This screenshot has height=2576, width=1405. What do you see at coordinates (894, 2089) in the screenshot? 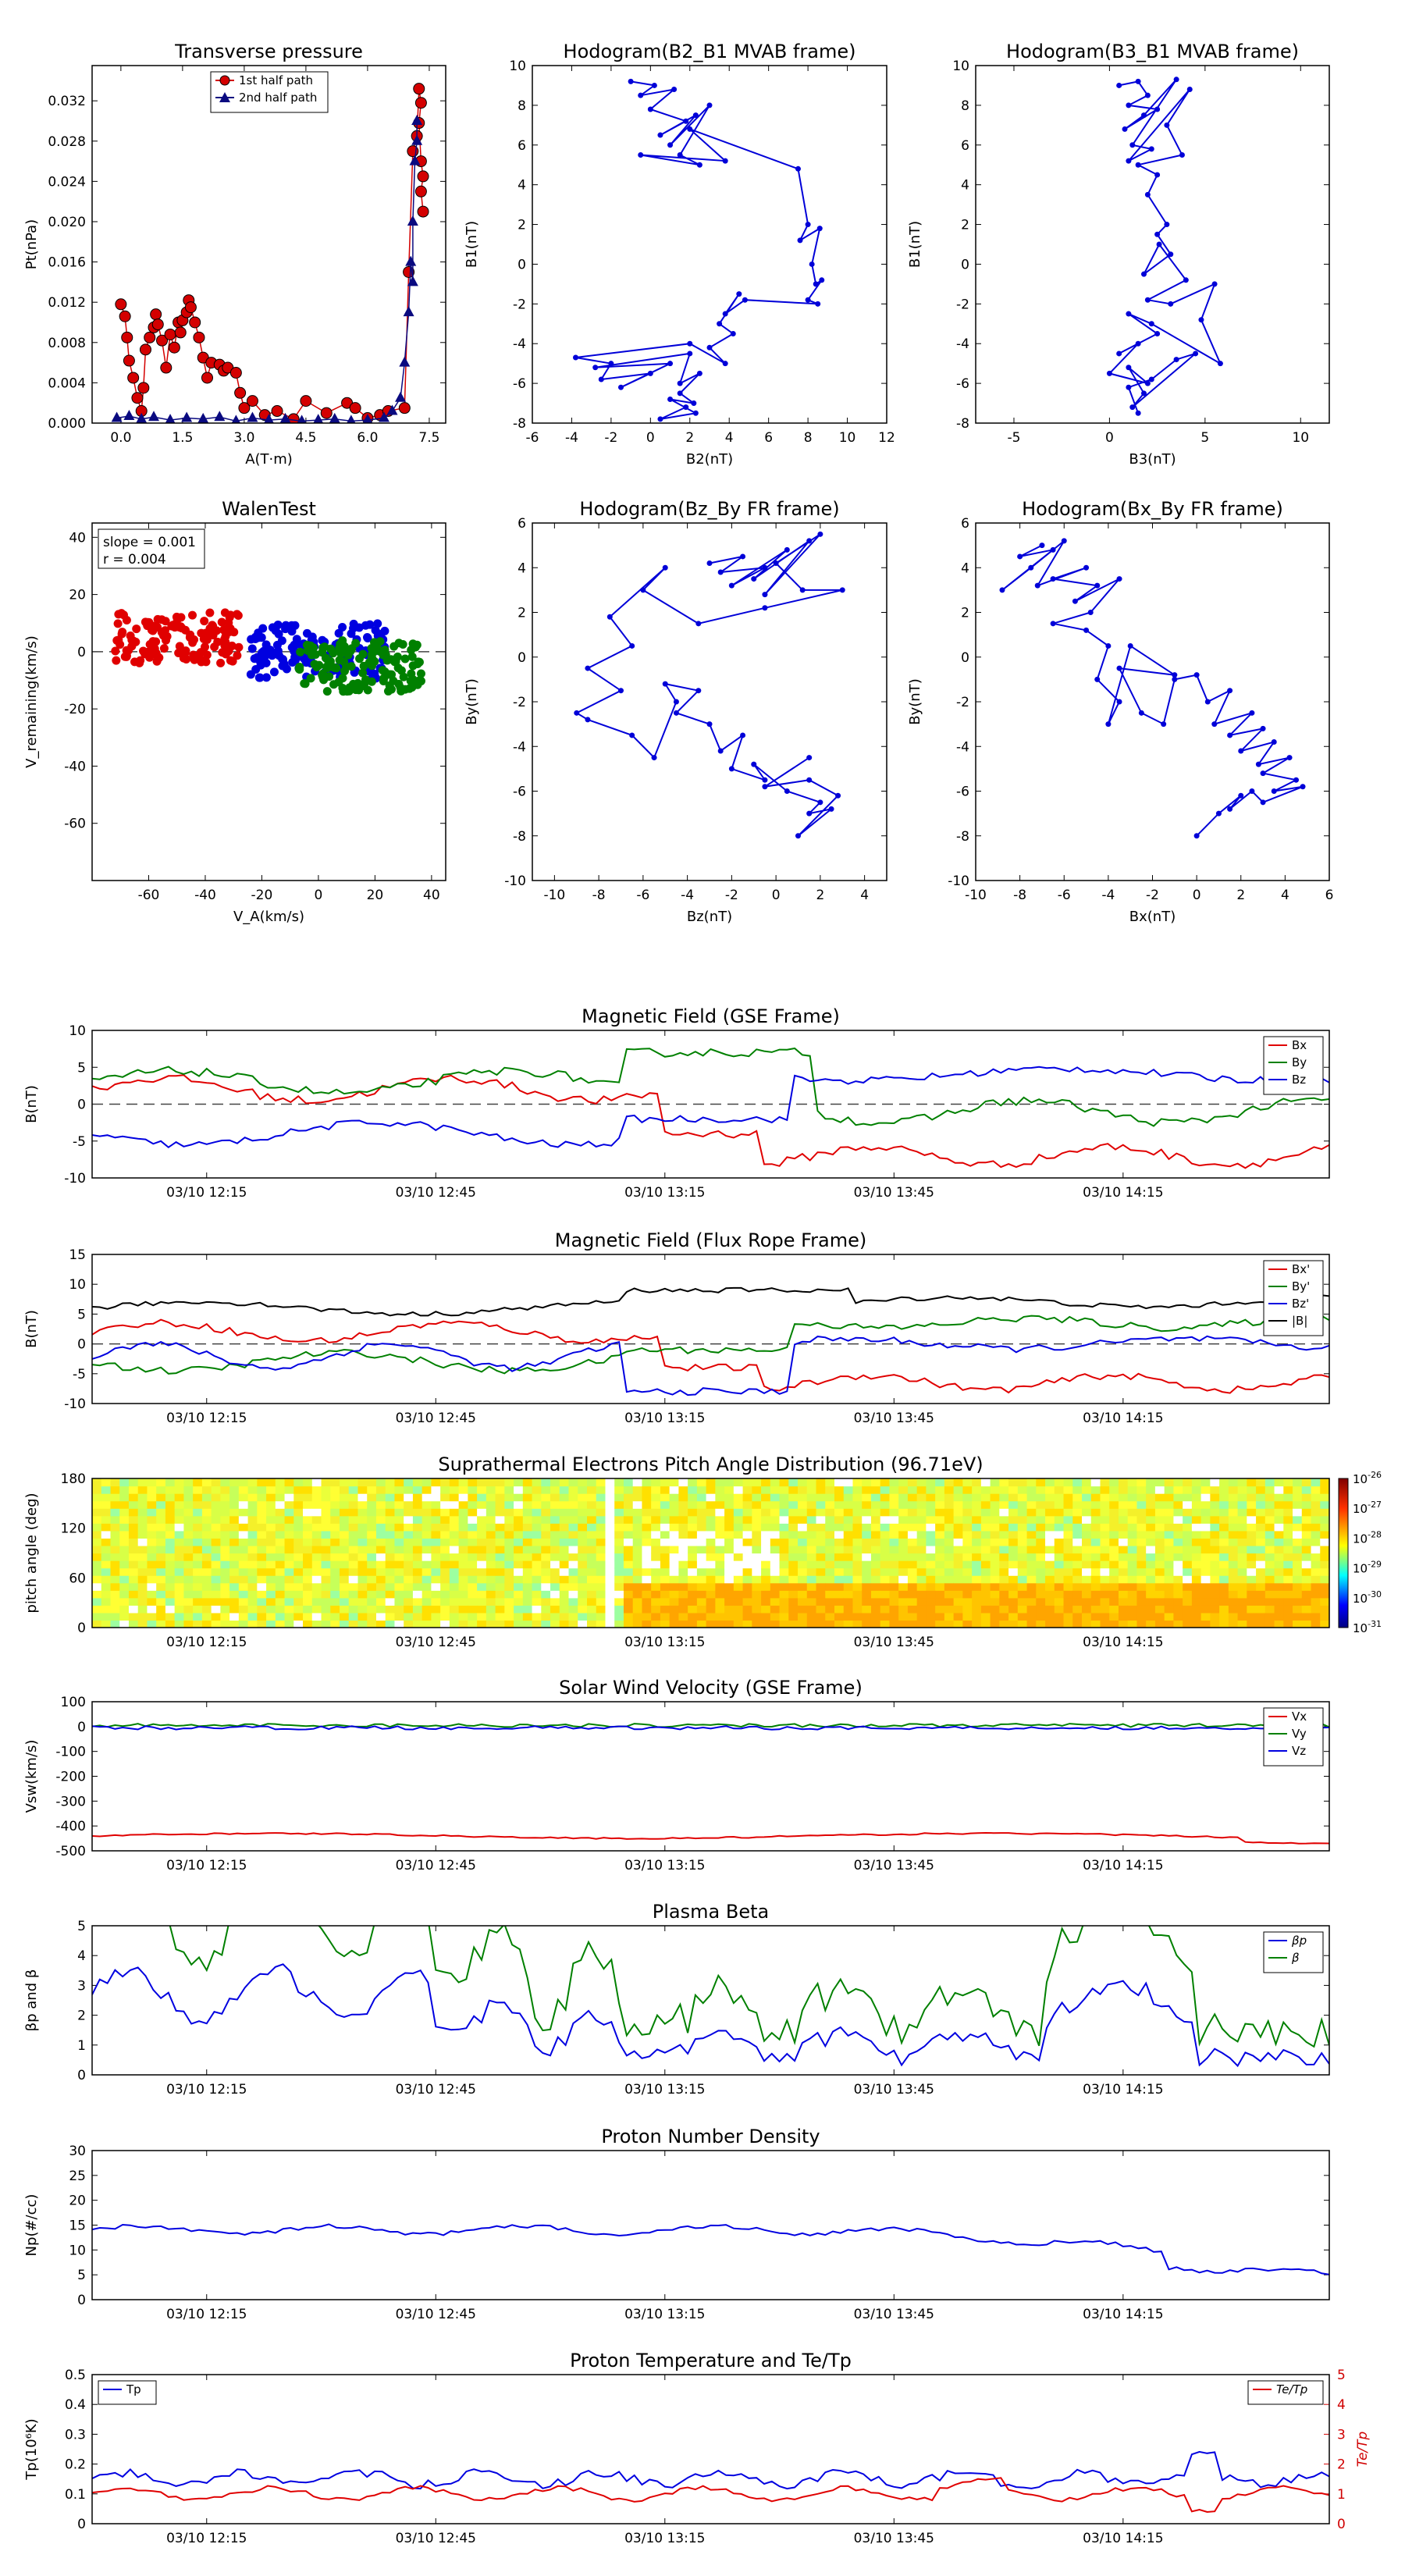
I see `x-tick-label: 03/10 13:45` at bounding box center [894, 2089].